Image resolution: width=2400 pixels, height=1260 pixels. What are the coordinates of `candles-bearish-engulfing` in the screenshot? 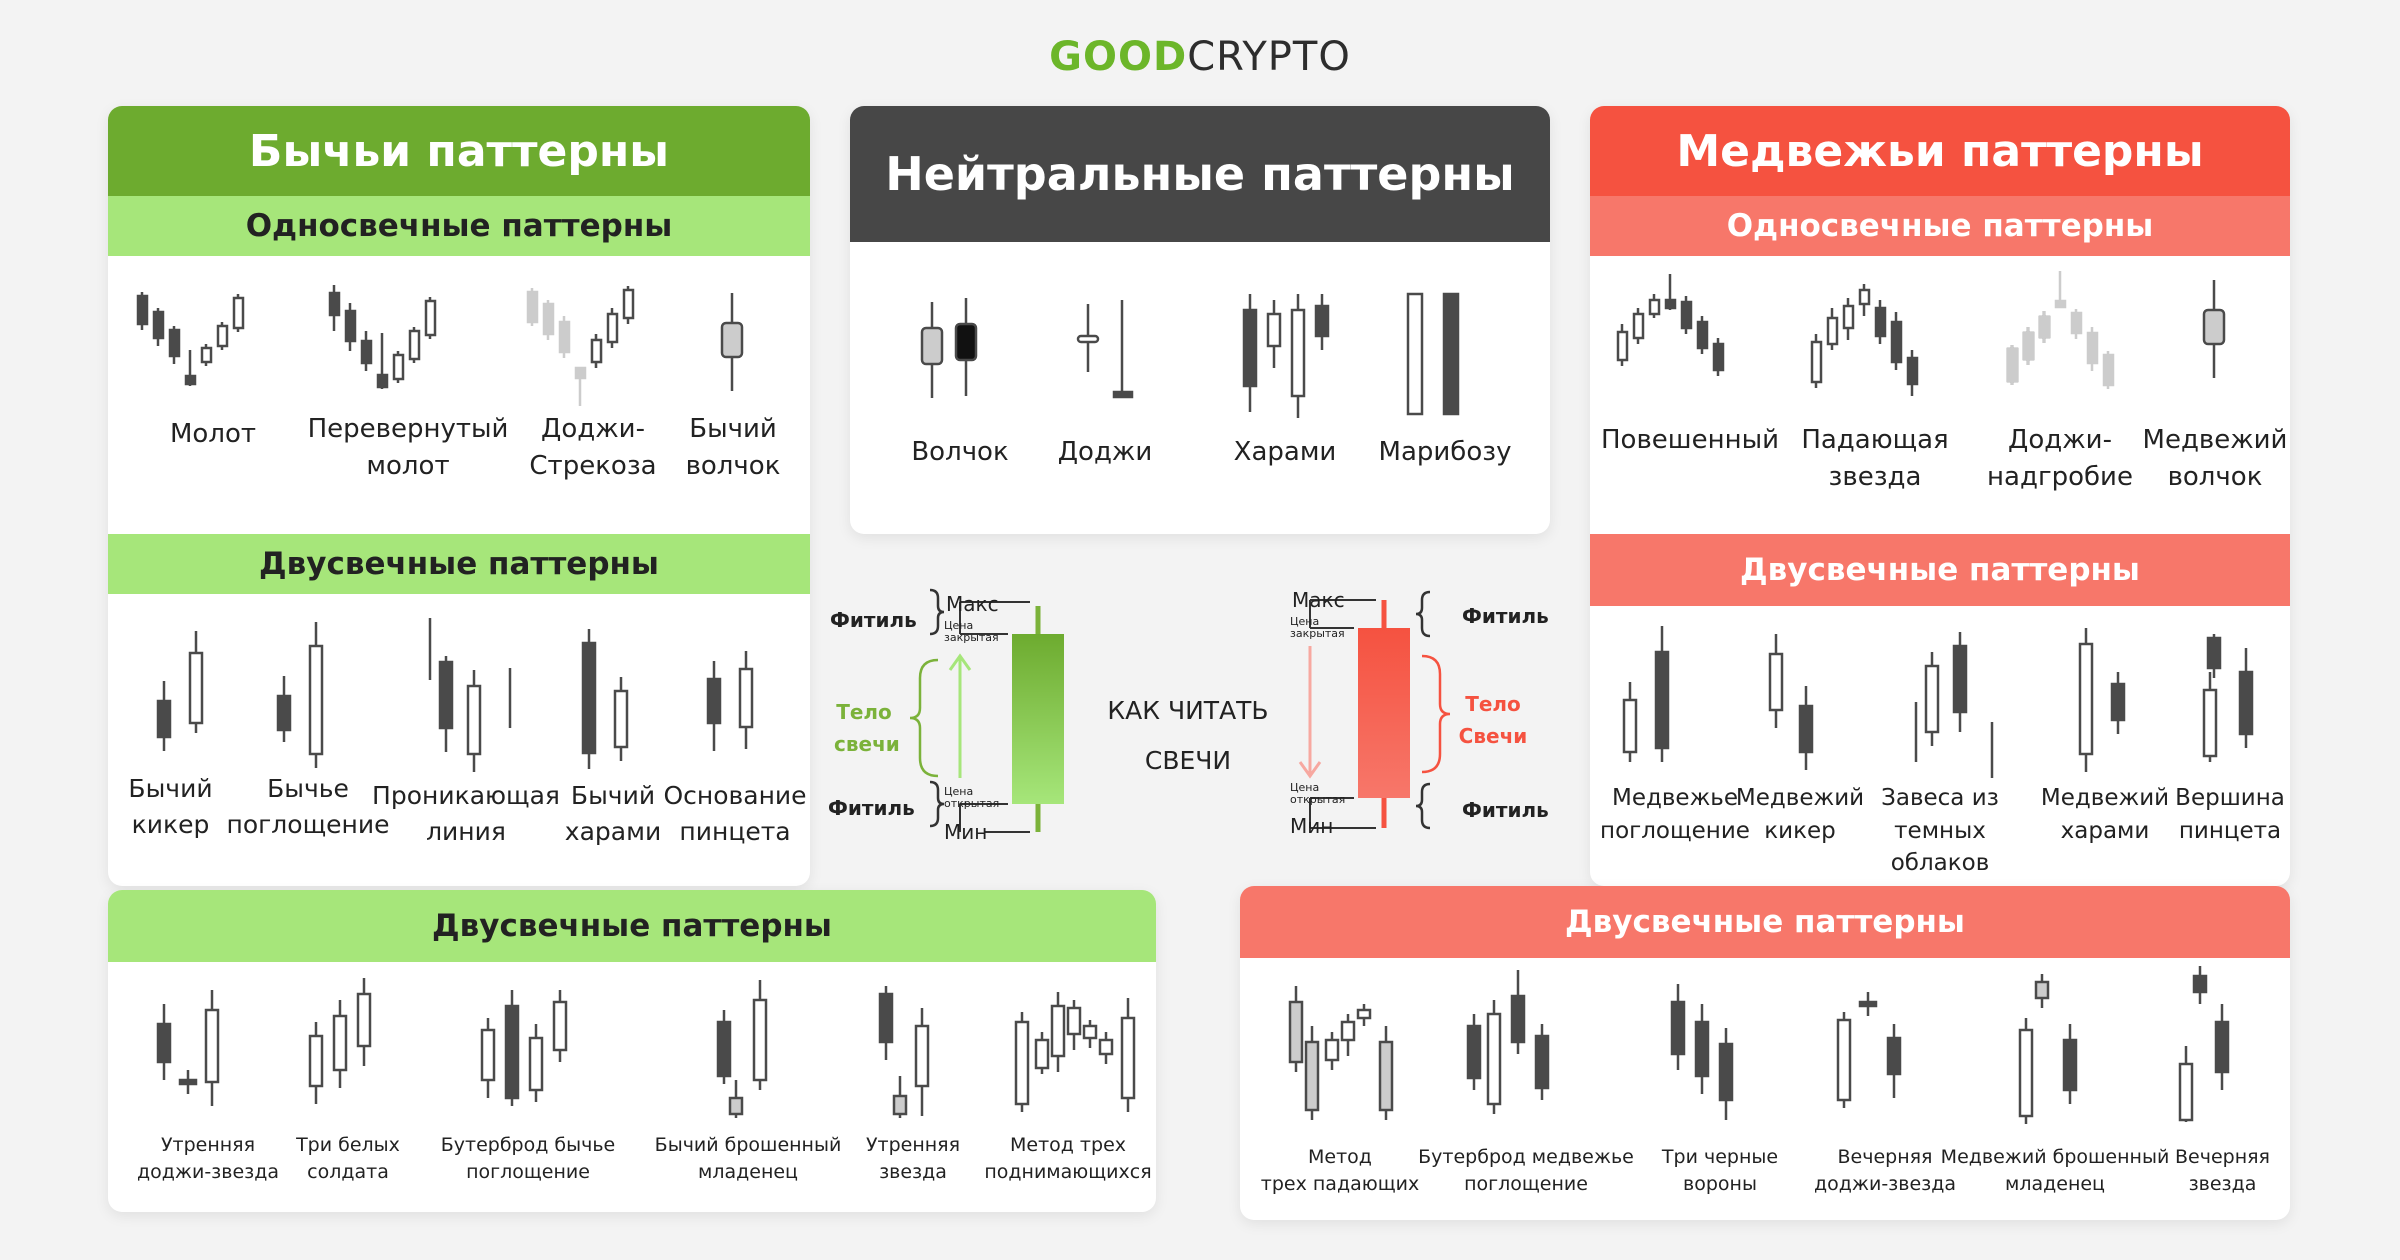 It's located at (1646, 694).